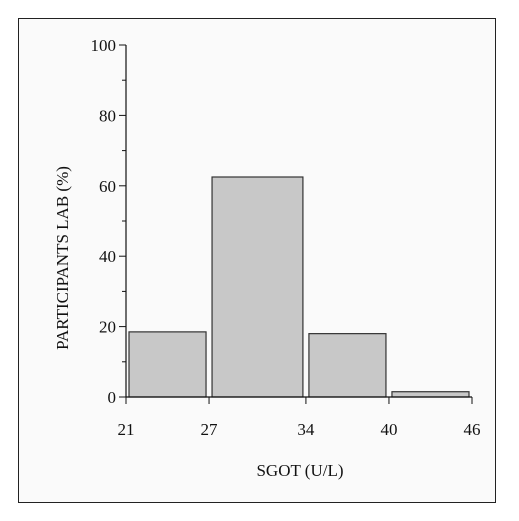  What do you see at coordinates (210, 429) in the screenshot?
I see `x-tick-label: 27` at bounding box center [210, 429].